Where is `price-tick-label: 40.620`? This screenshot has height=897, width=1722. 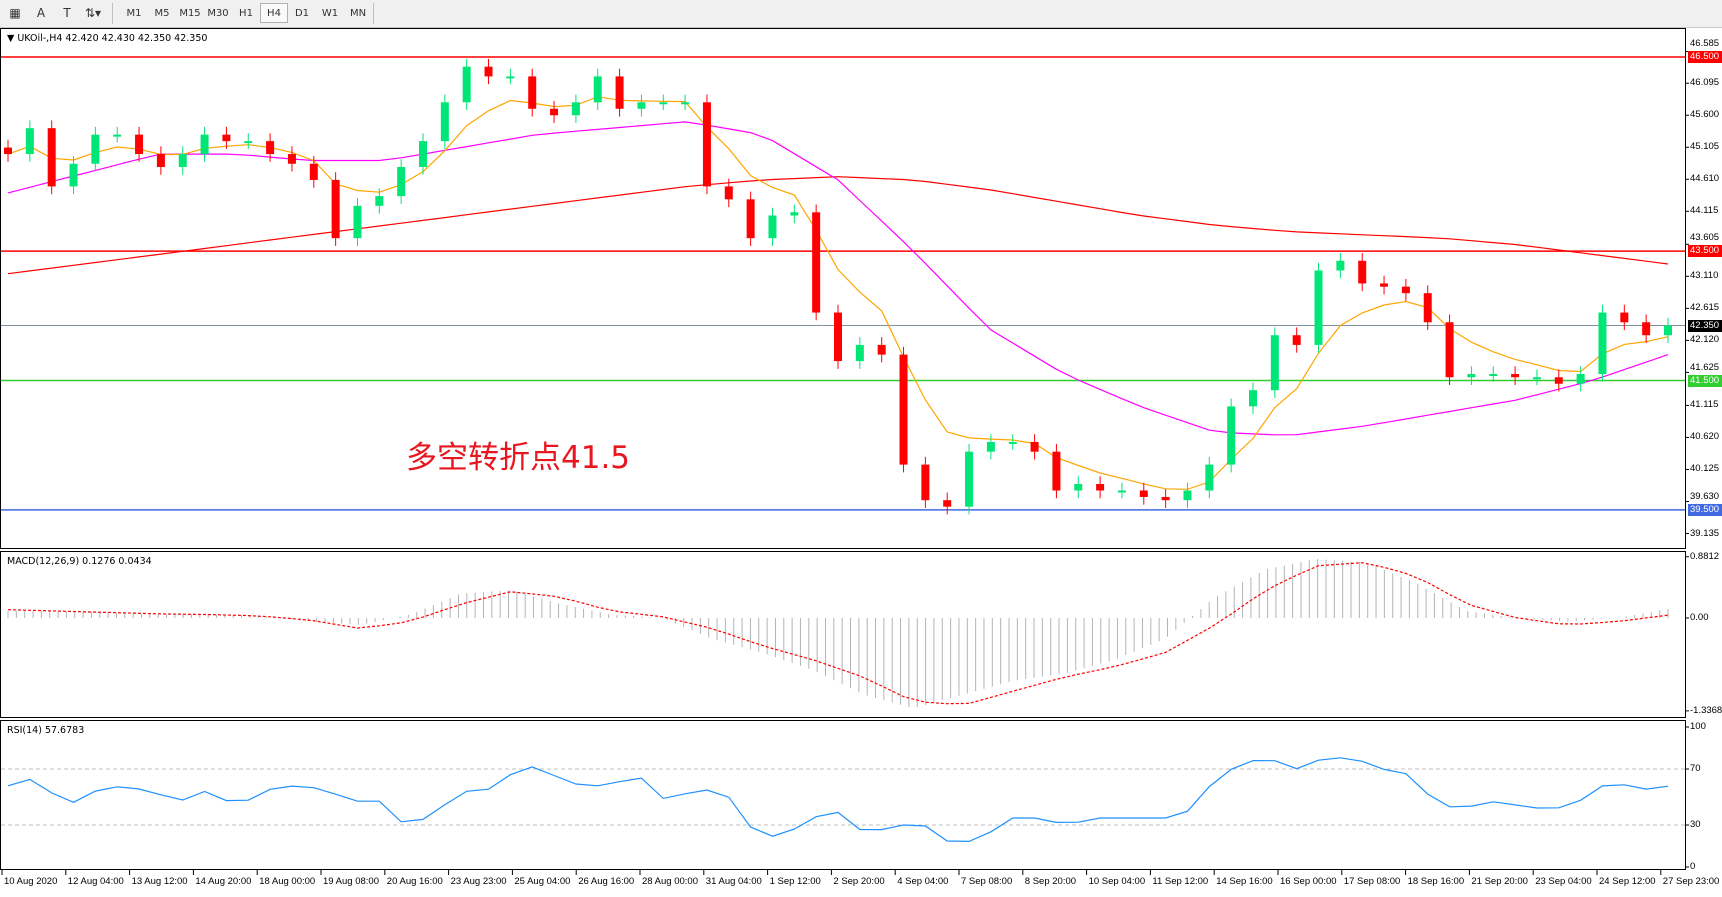
price-tick-label: 40.620 is located at coordinates (1705, 437).